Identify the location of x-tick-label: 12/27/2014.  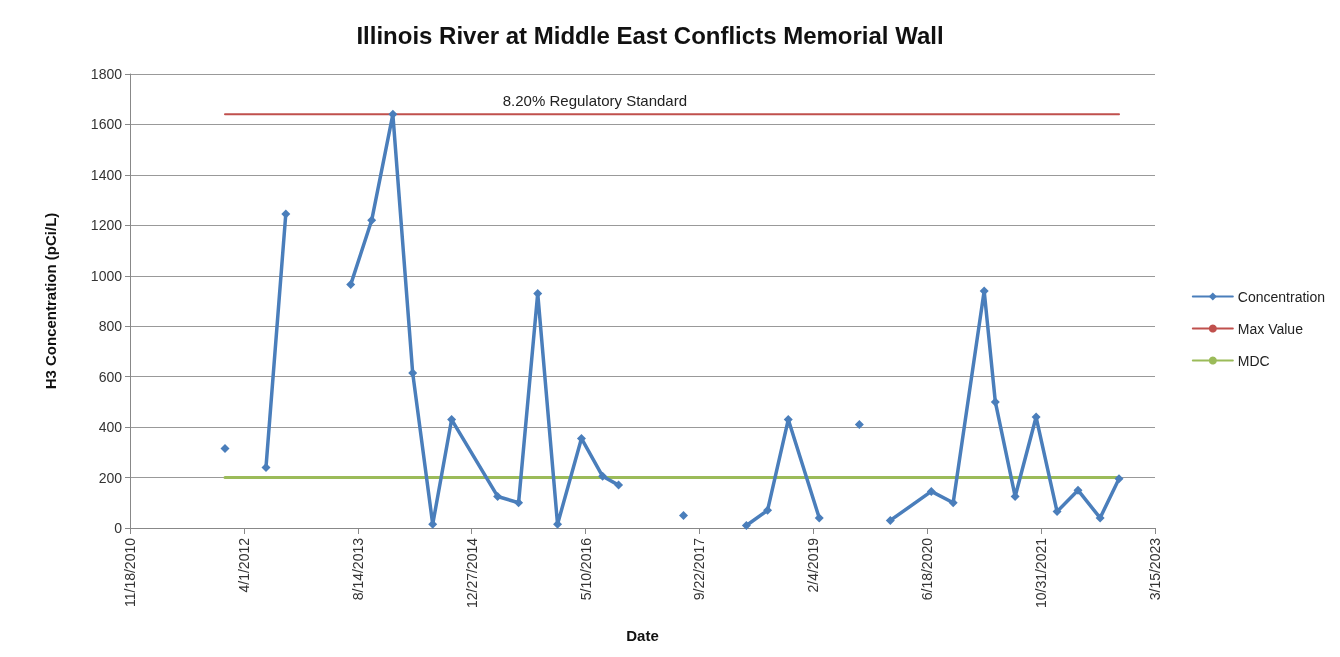
(471, 573).